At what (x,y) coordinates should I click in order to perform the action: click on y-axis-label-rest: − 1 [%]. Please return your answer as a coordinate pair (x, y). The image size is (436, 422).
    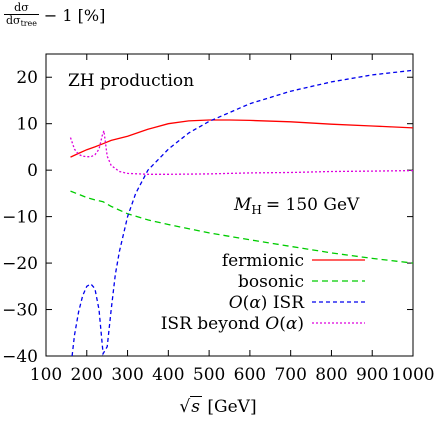
    Looking at the image, I should click on (74, 16).